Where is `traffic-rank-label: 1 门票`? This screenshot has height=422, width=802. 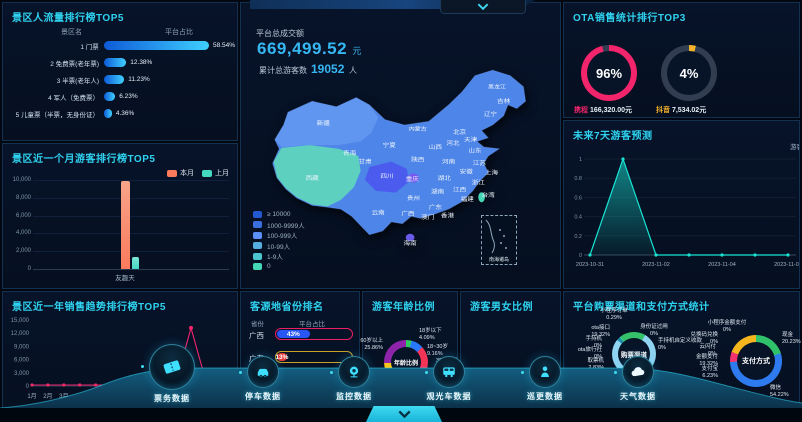
traffic-rank-label: 1 门票 is located at coordinates (89, 47).